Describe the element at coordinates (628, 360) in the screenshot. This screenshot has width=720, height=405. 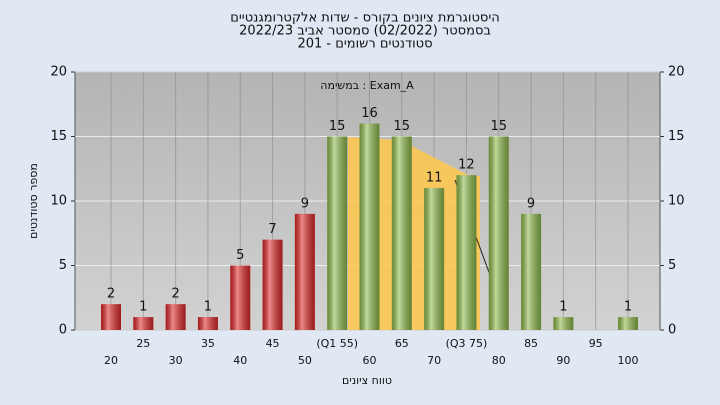
I see `x-tick-label: 100` at that location.